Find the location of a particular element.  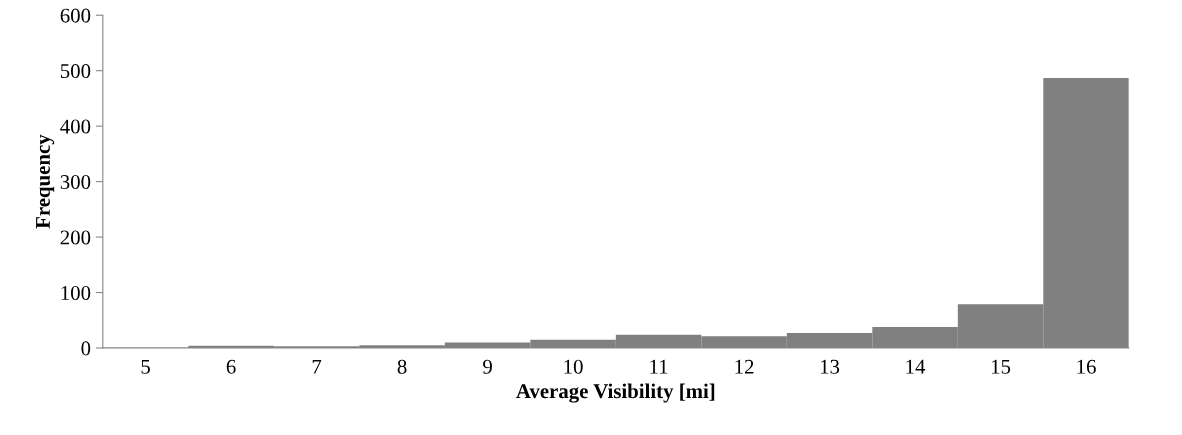

x-tick-label: 14 is located at coordinates (916, 366).